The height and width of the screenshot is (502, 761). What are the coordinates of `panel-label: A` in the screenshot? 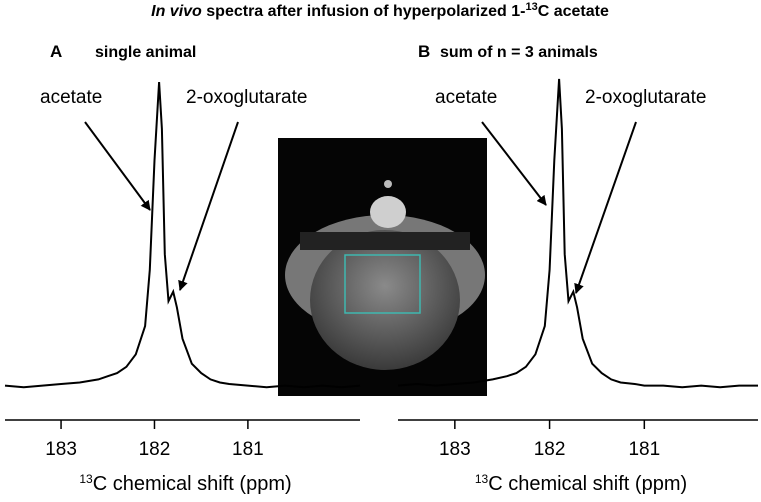 It's located at (56, 51).